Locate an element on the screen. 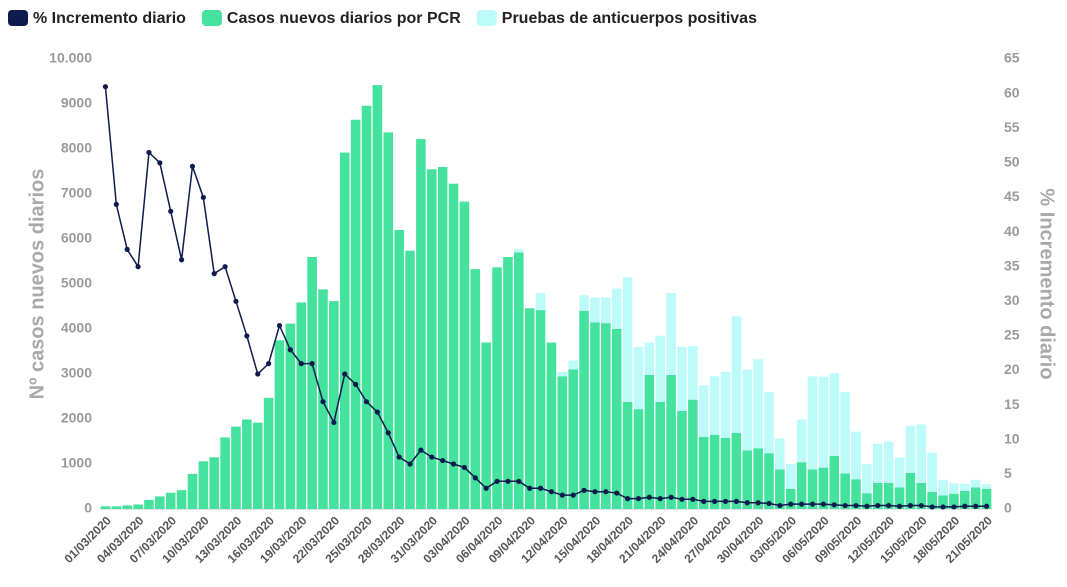  legend-label: Casos nuevos diarios por PCR is located at coordinates (344, 18).